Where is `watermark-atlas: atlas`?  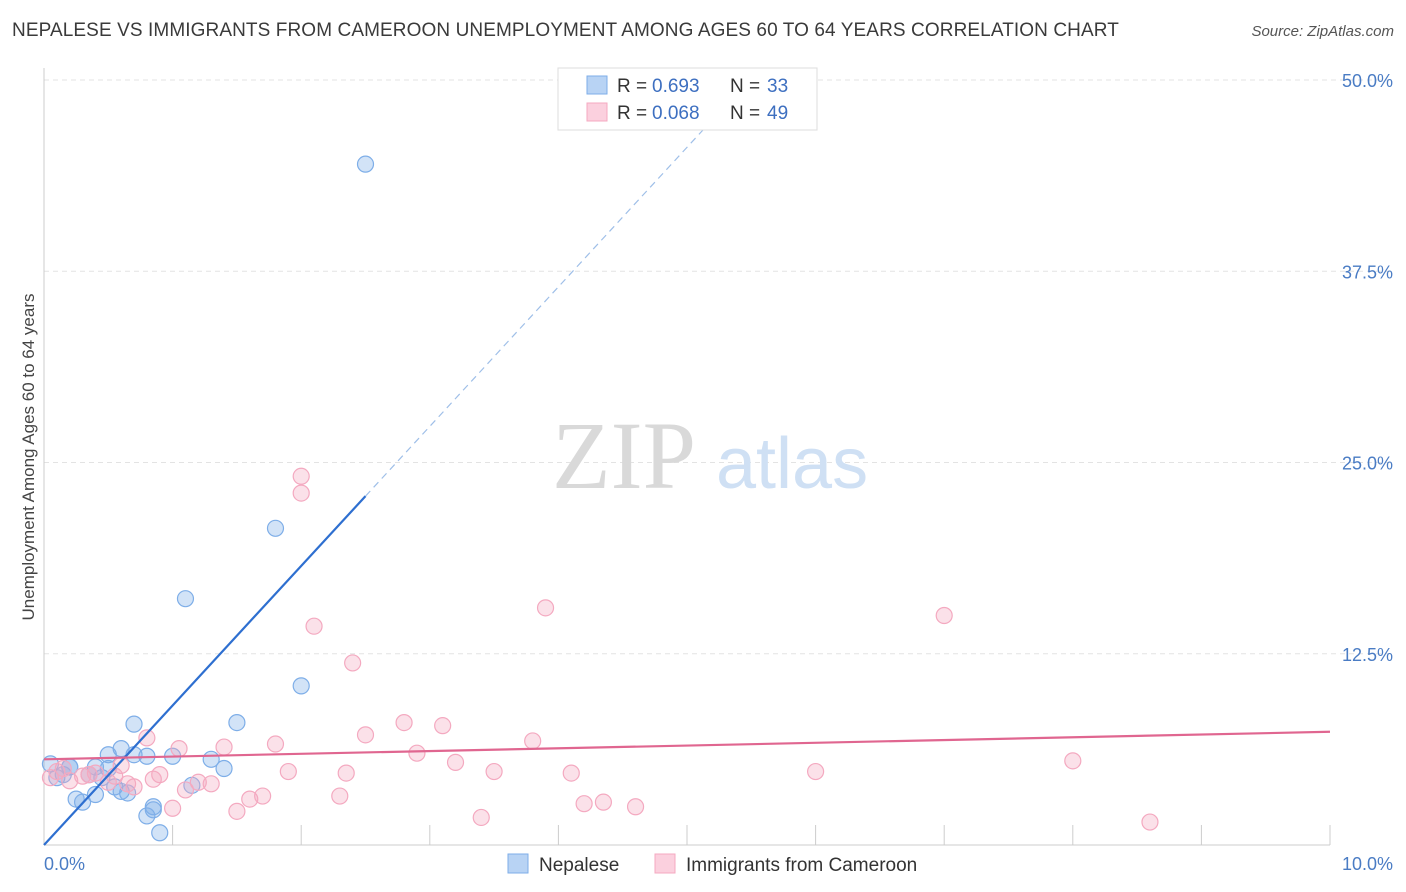
watermark-atlas: atlas is located at coordinates (792, 464).